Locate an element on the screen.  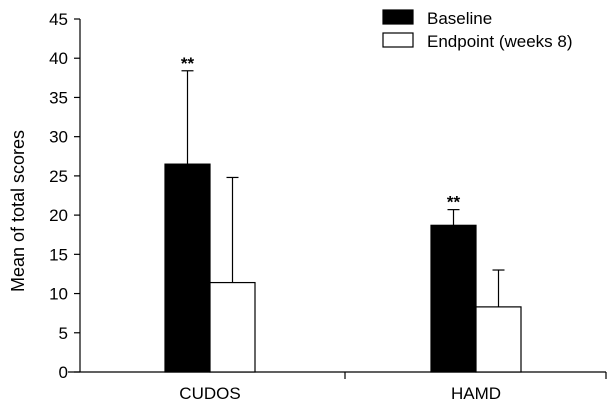
y-tick-label: 25 is located at coordinates (58, 176).